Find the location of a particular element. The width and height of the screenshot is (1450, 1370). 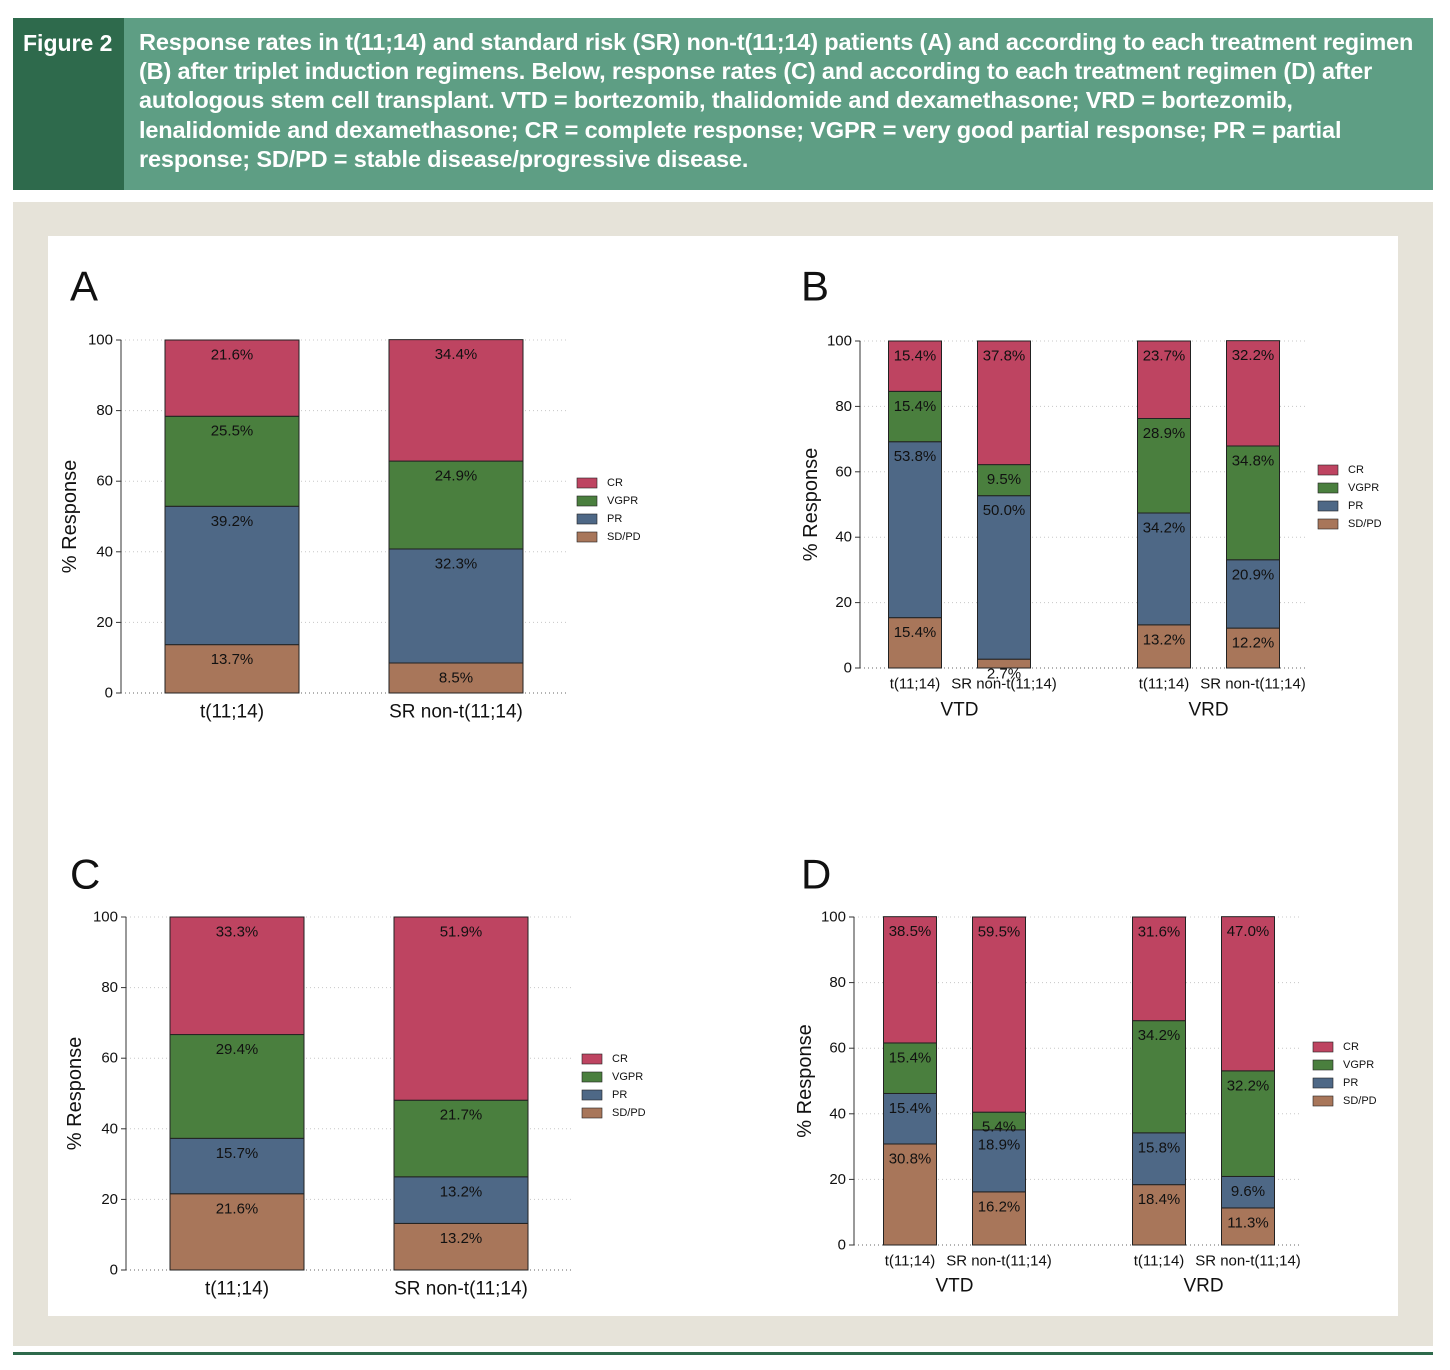

panel-letter-b: B is located at coordinates (815, 286).